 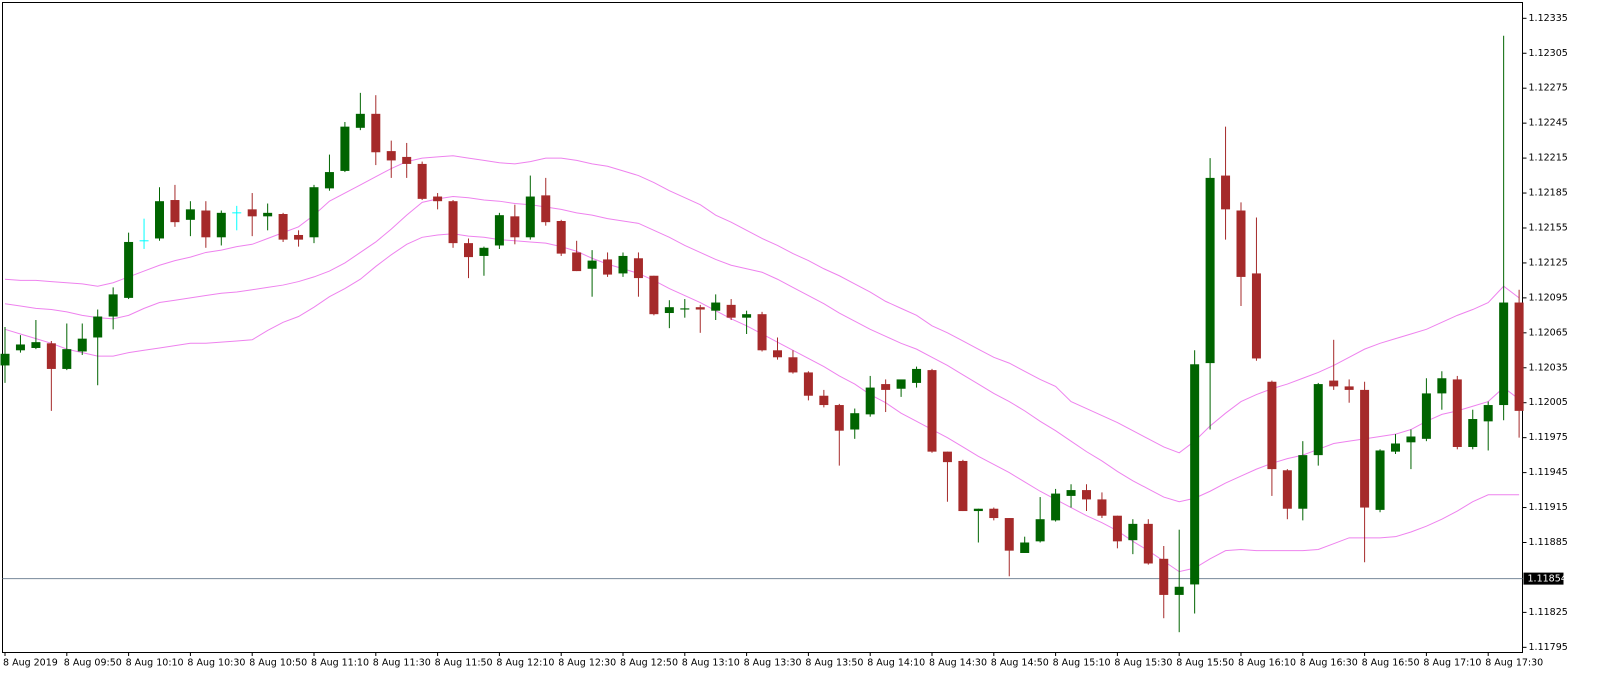 What do you see at coordinates (155, 663) in the screenshot?
I see `x-tick-label: 8 Aug 10:10` at bounding box center [155, 663].